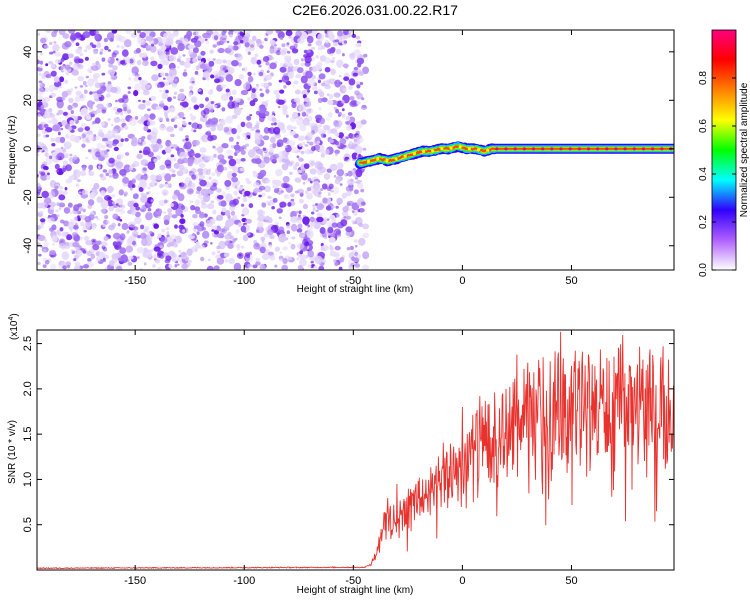  What do you see at coordinates (355, 590) in the screenshot?
I see `snr-x-axis-label: Height of straight line (km)` at bounding box center [355, 590].